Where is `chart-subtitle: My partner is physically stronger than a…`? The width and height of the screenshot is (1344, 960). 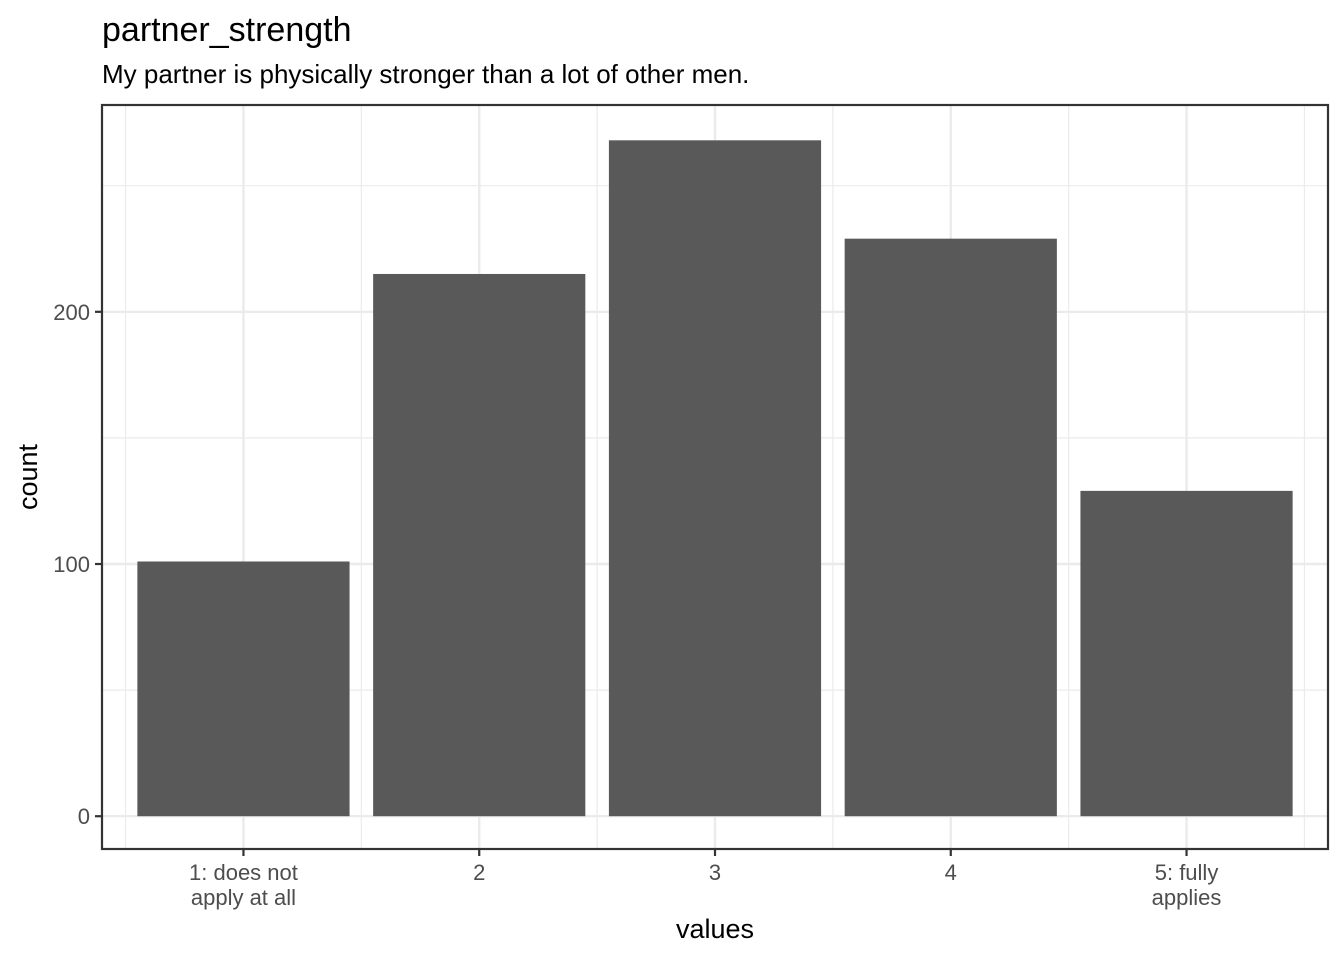 chart-subtitle: My partner is physically stronger than a… is located at coordinates (425, 74).